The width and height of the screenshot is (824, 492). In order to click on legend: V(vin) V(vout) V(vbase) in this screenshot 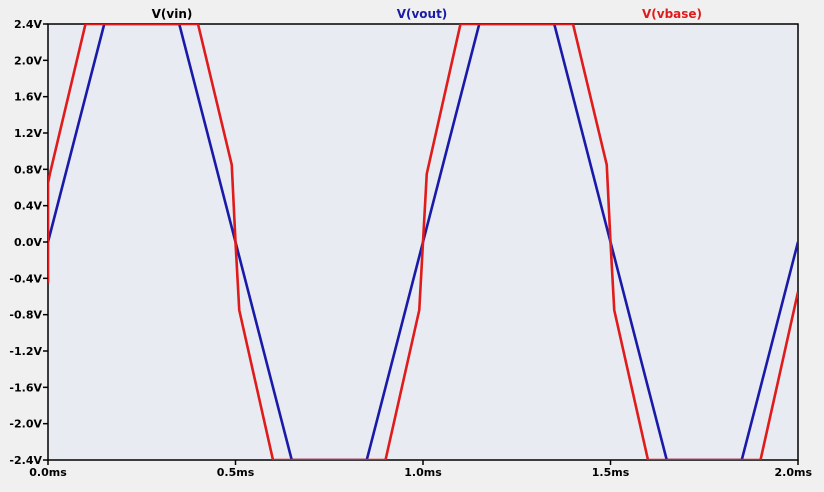, I will do `click(427, 14)`.